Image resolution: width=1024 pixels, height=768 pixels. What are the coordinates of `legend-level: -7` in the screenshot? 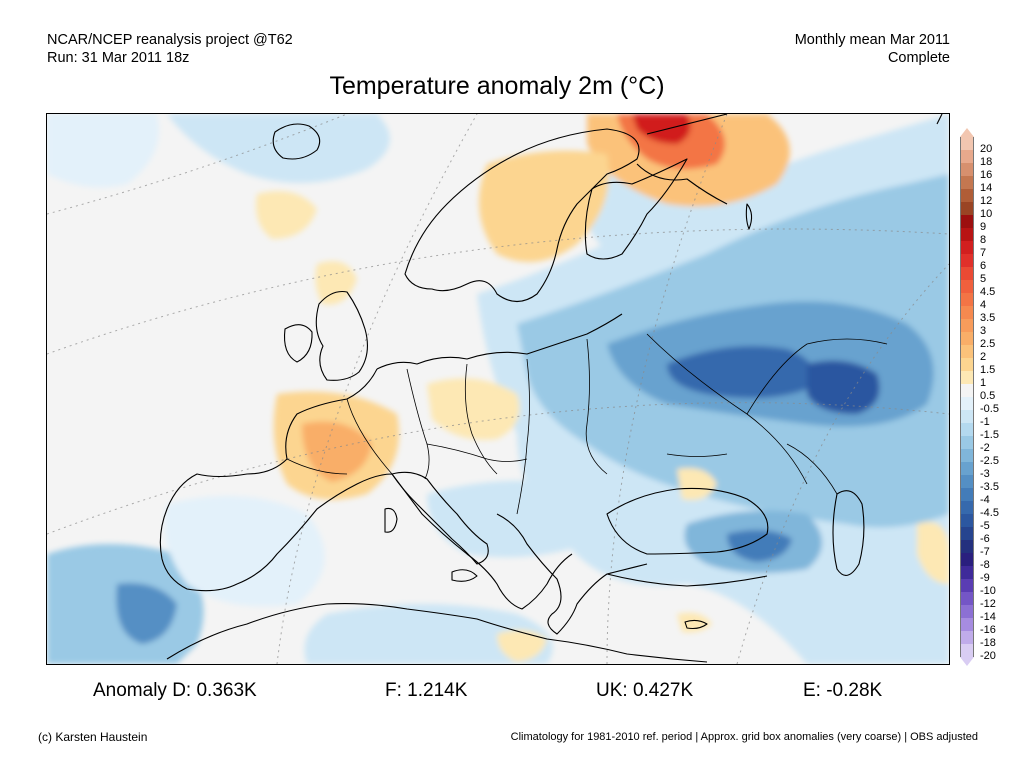 It's located at (990, 549).